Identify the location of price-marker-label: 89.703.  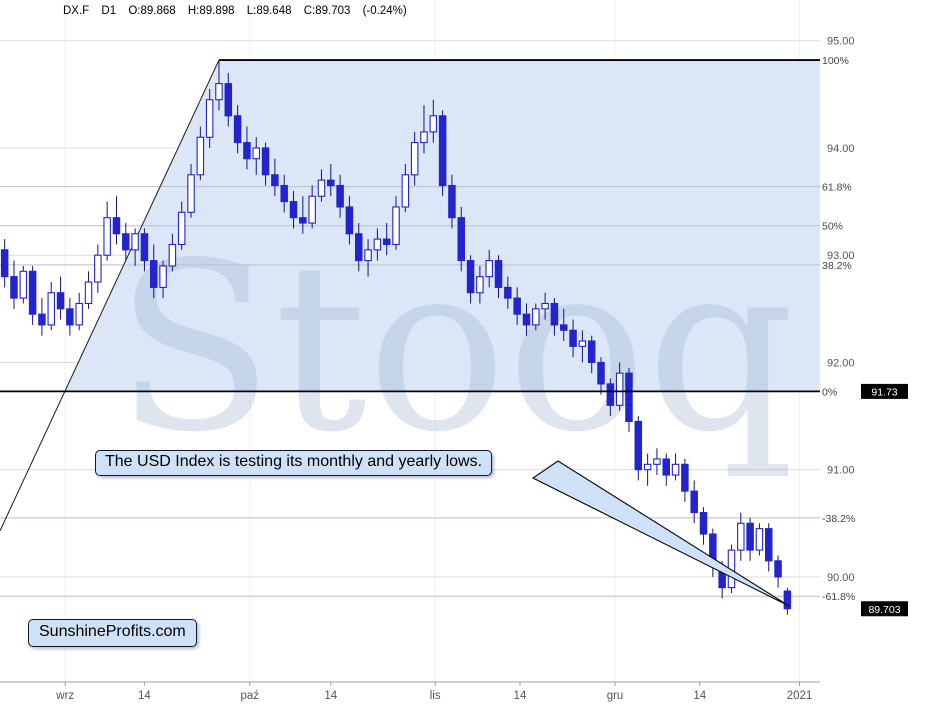
(884, 610).